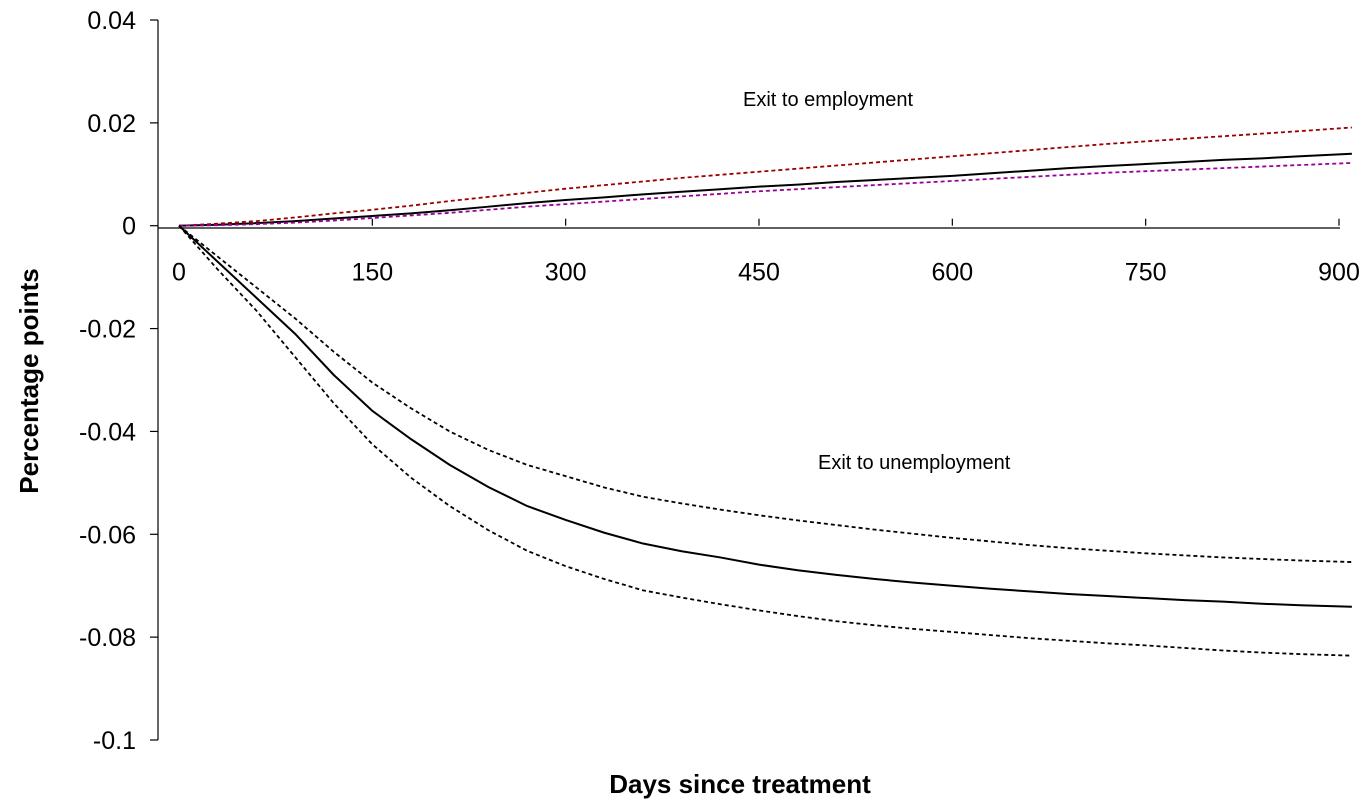  What do you see at coordinates (107, 330) in the screenshot?
I see `y-tick-label: -0.02` at bounding box center [107, 330].